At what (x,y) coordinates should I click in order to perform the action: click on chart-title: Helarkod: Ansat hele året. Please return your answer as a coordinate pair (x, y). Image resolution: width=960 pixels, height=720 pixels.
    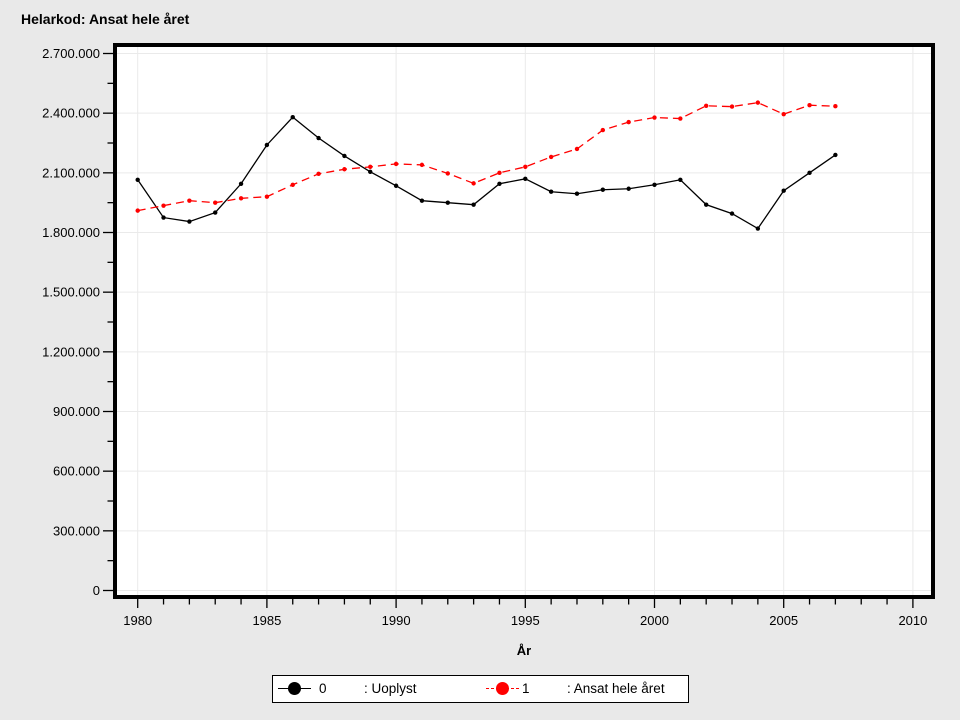
    Looking at the image, I should click on (105, 19).